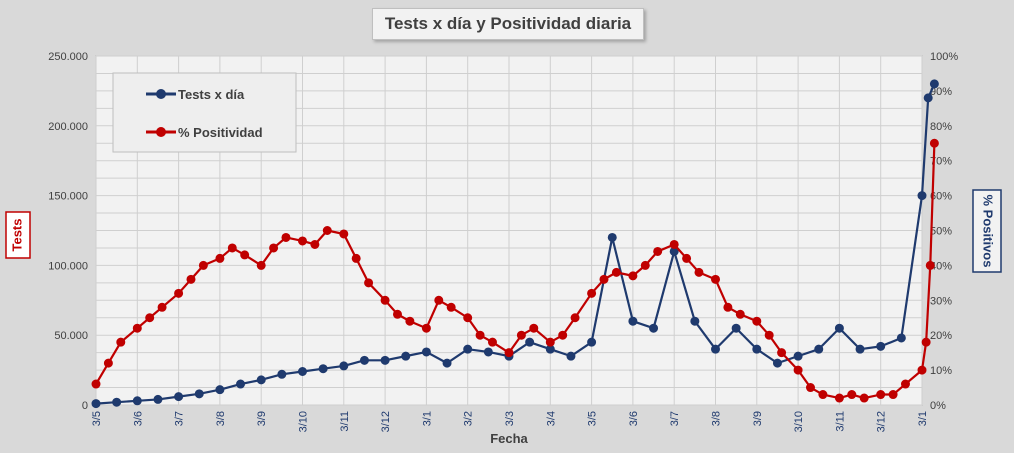 This screenshot has width=1014, height=453. What do you see at coordinates (510, 418) in the screenshot?
I see `x-tick-label: 3/3` at bounding box center [510, 418].